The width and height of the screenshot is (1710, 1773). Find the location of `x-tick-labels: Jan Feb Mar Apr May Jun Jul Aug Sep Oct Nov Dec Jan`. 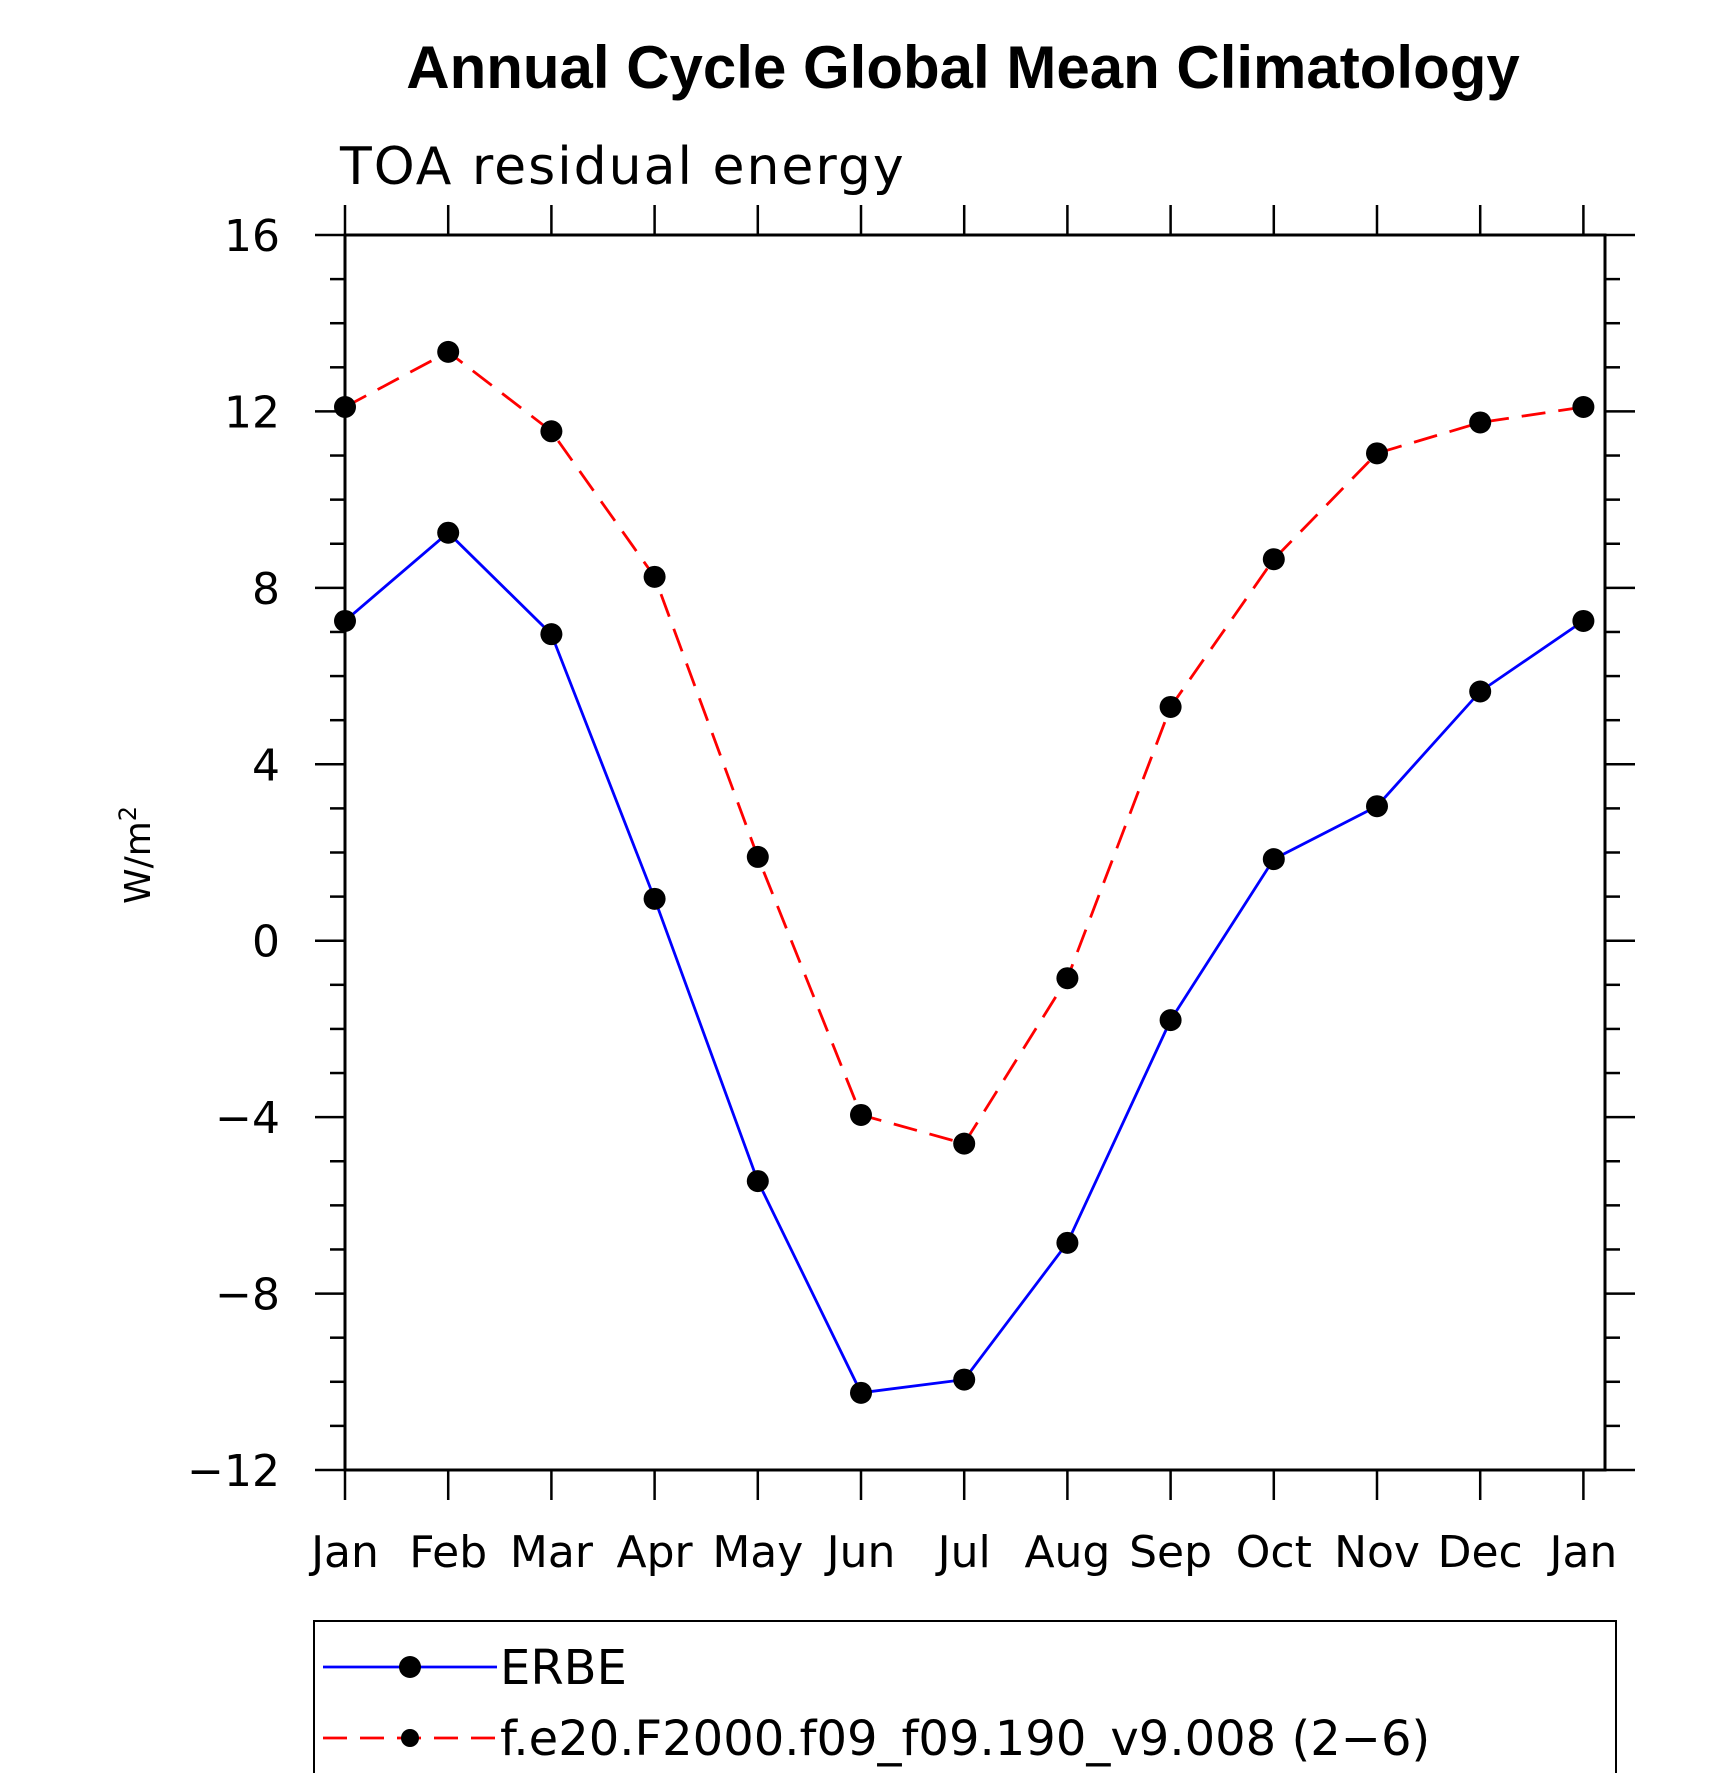

x-tick-labels: Jan Feb Mar Apr May Jun Jul Aug Sep Oct Nov Dec Jan is located at coordinates (962, 1552).